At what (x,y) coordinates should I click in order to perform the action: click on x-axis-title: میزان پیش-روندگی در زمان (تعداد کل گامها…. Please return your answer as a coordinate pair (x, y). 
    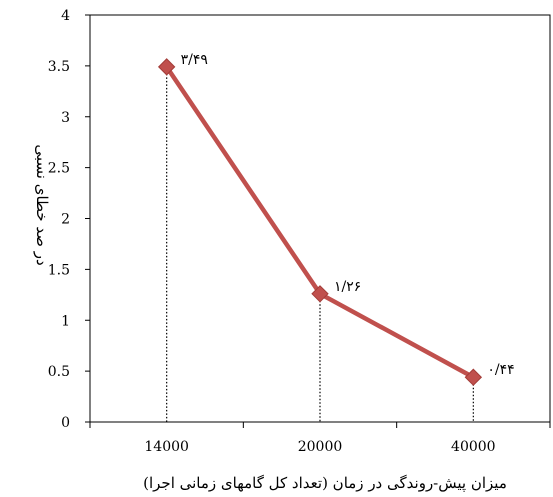
    Looking at the image, I should click on (325, 483).